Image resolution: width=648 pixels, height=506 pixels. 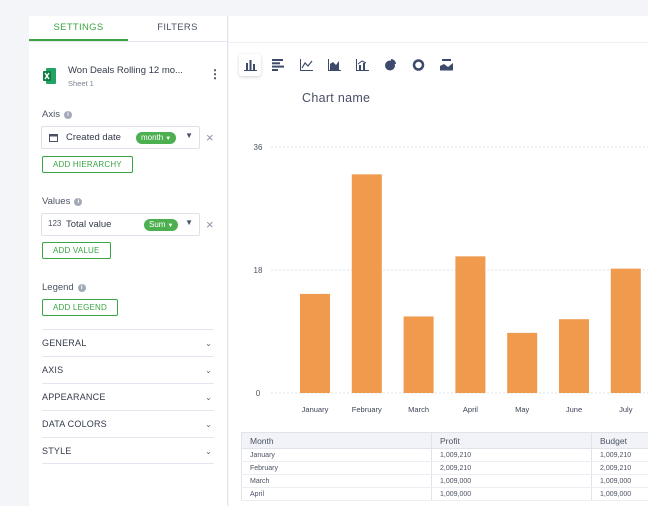 I want to click on values-section-label: Values i, so click(x=62, y=201).